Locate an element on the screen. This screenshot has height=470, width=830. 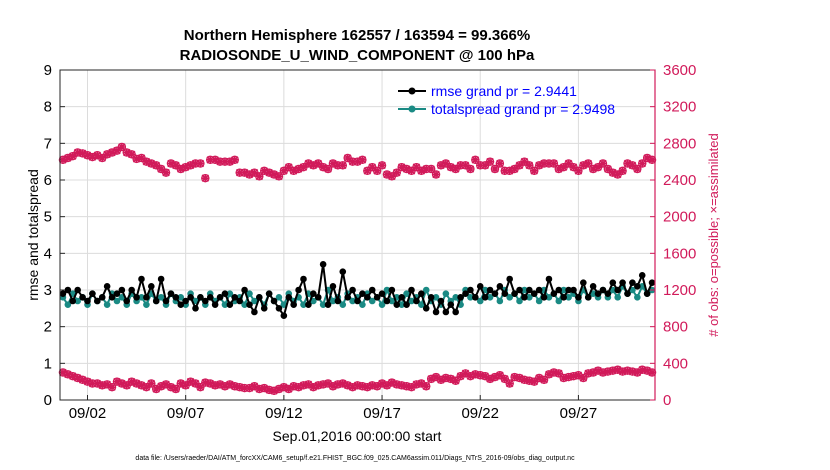
x-tick-label: 09/07 is located at coordinates (186, 413).